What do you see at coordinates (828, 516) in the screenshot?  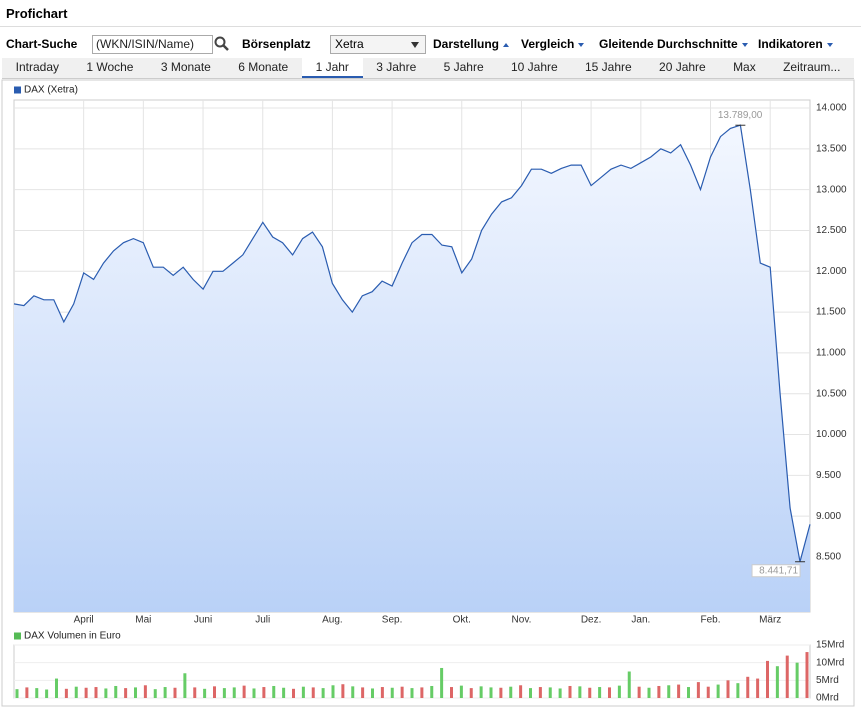 I see `y-tick-label: 9.000` at bounding box center [828, 516].